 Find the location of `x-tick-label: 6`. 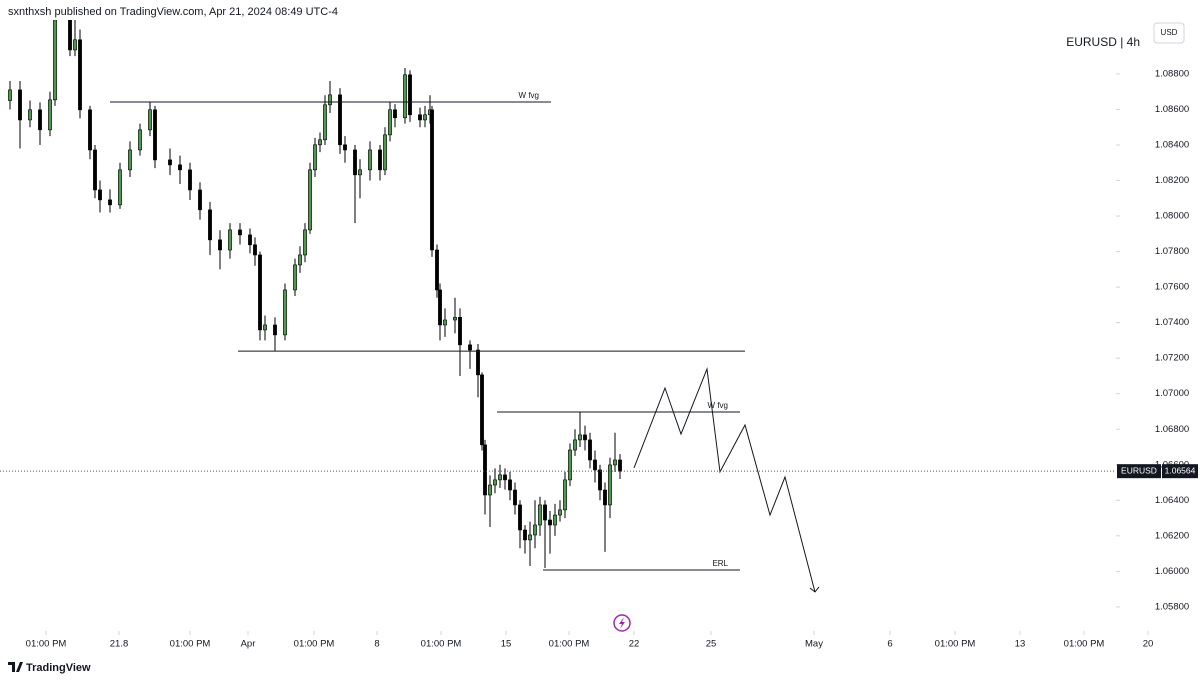

x-tick-label: 6 is located at coordinates (889, 644).